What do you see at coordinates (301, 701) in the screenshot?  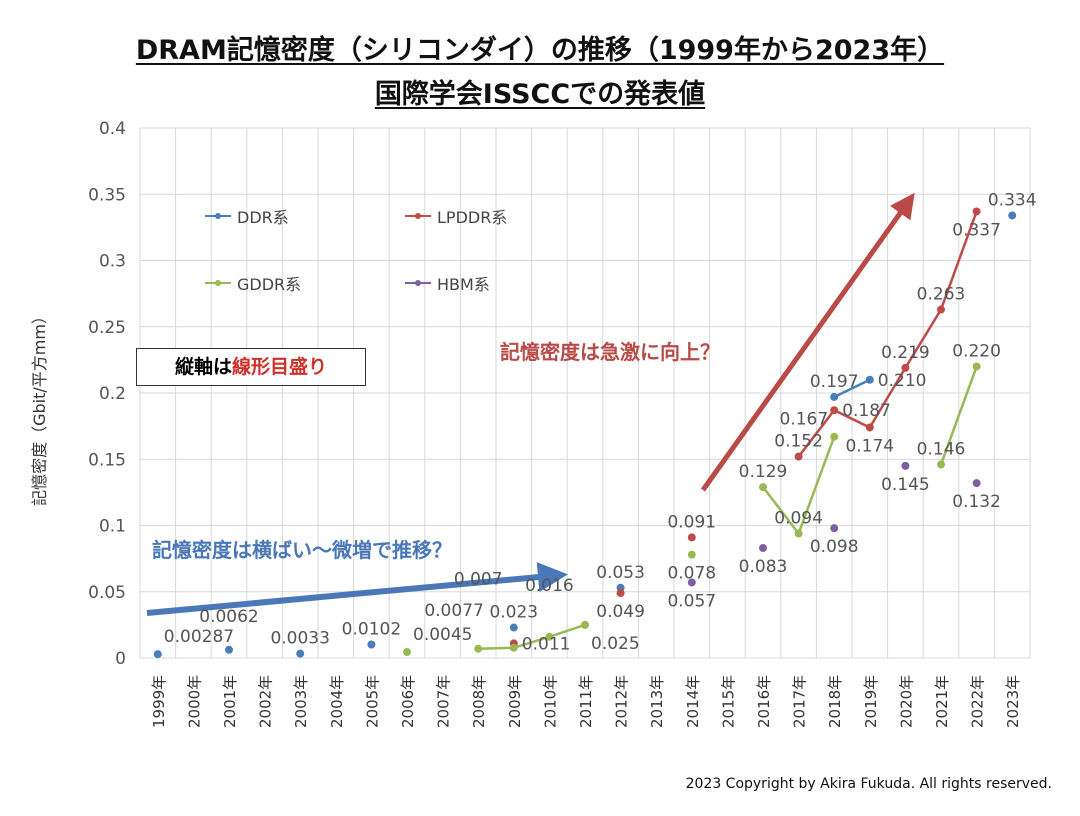 I see `x-tick-label: 2003年` at bounding box center [301, 701].